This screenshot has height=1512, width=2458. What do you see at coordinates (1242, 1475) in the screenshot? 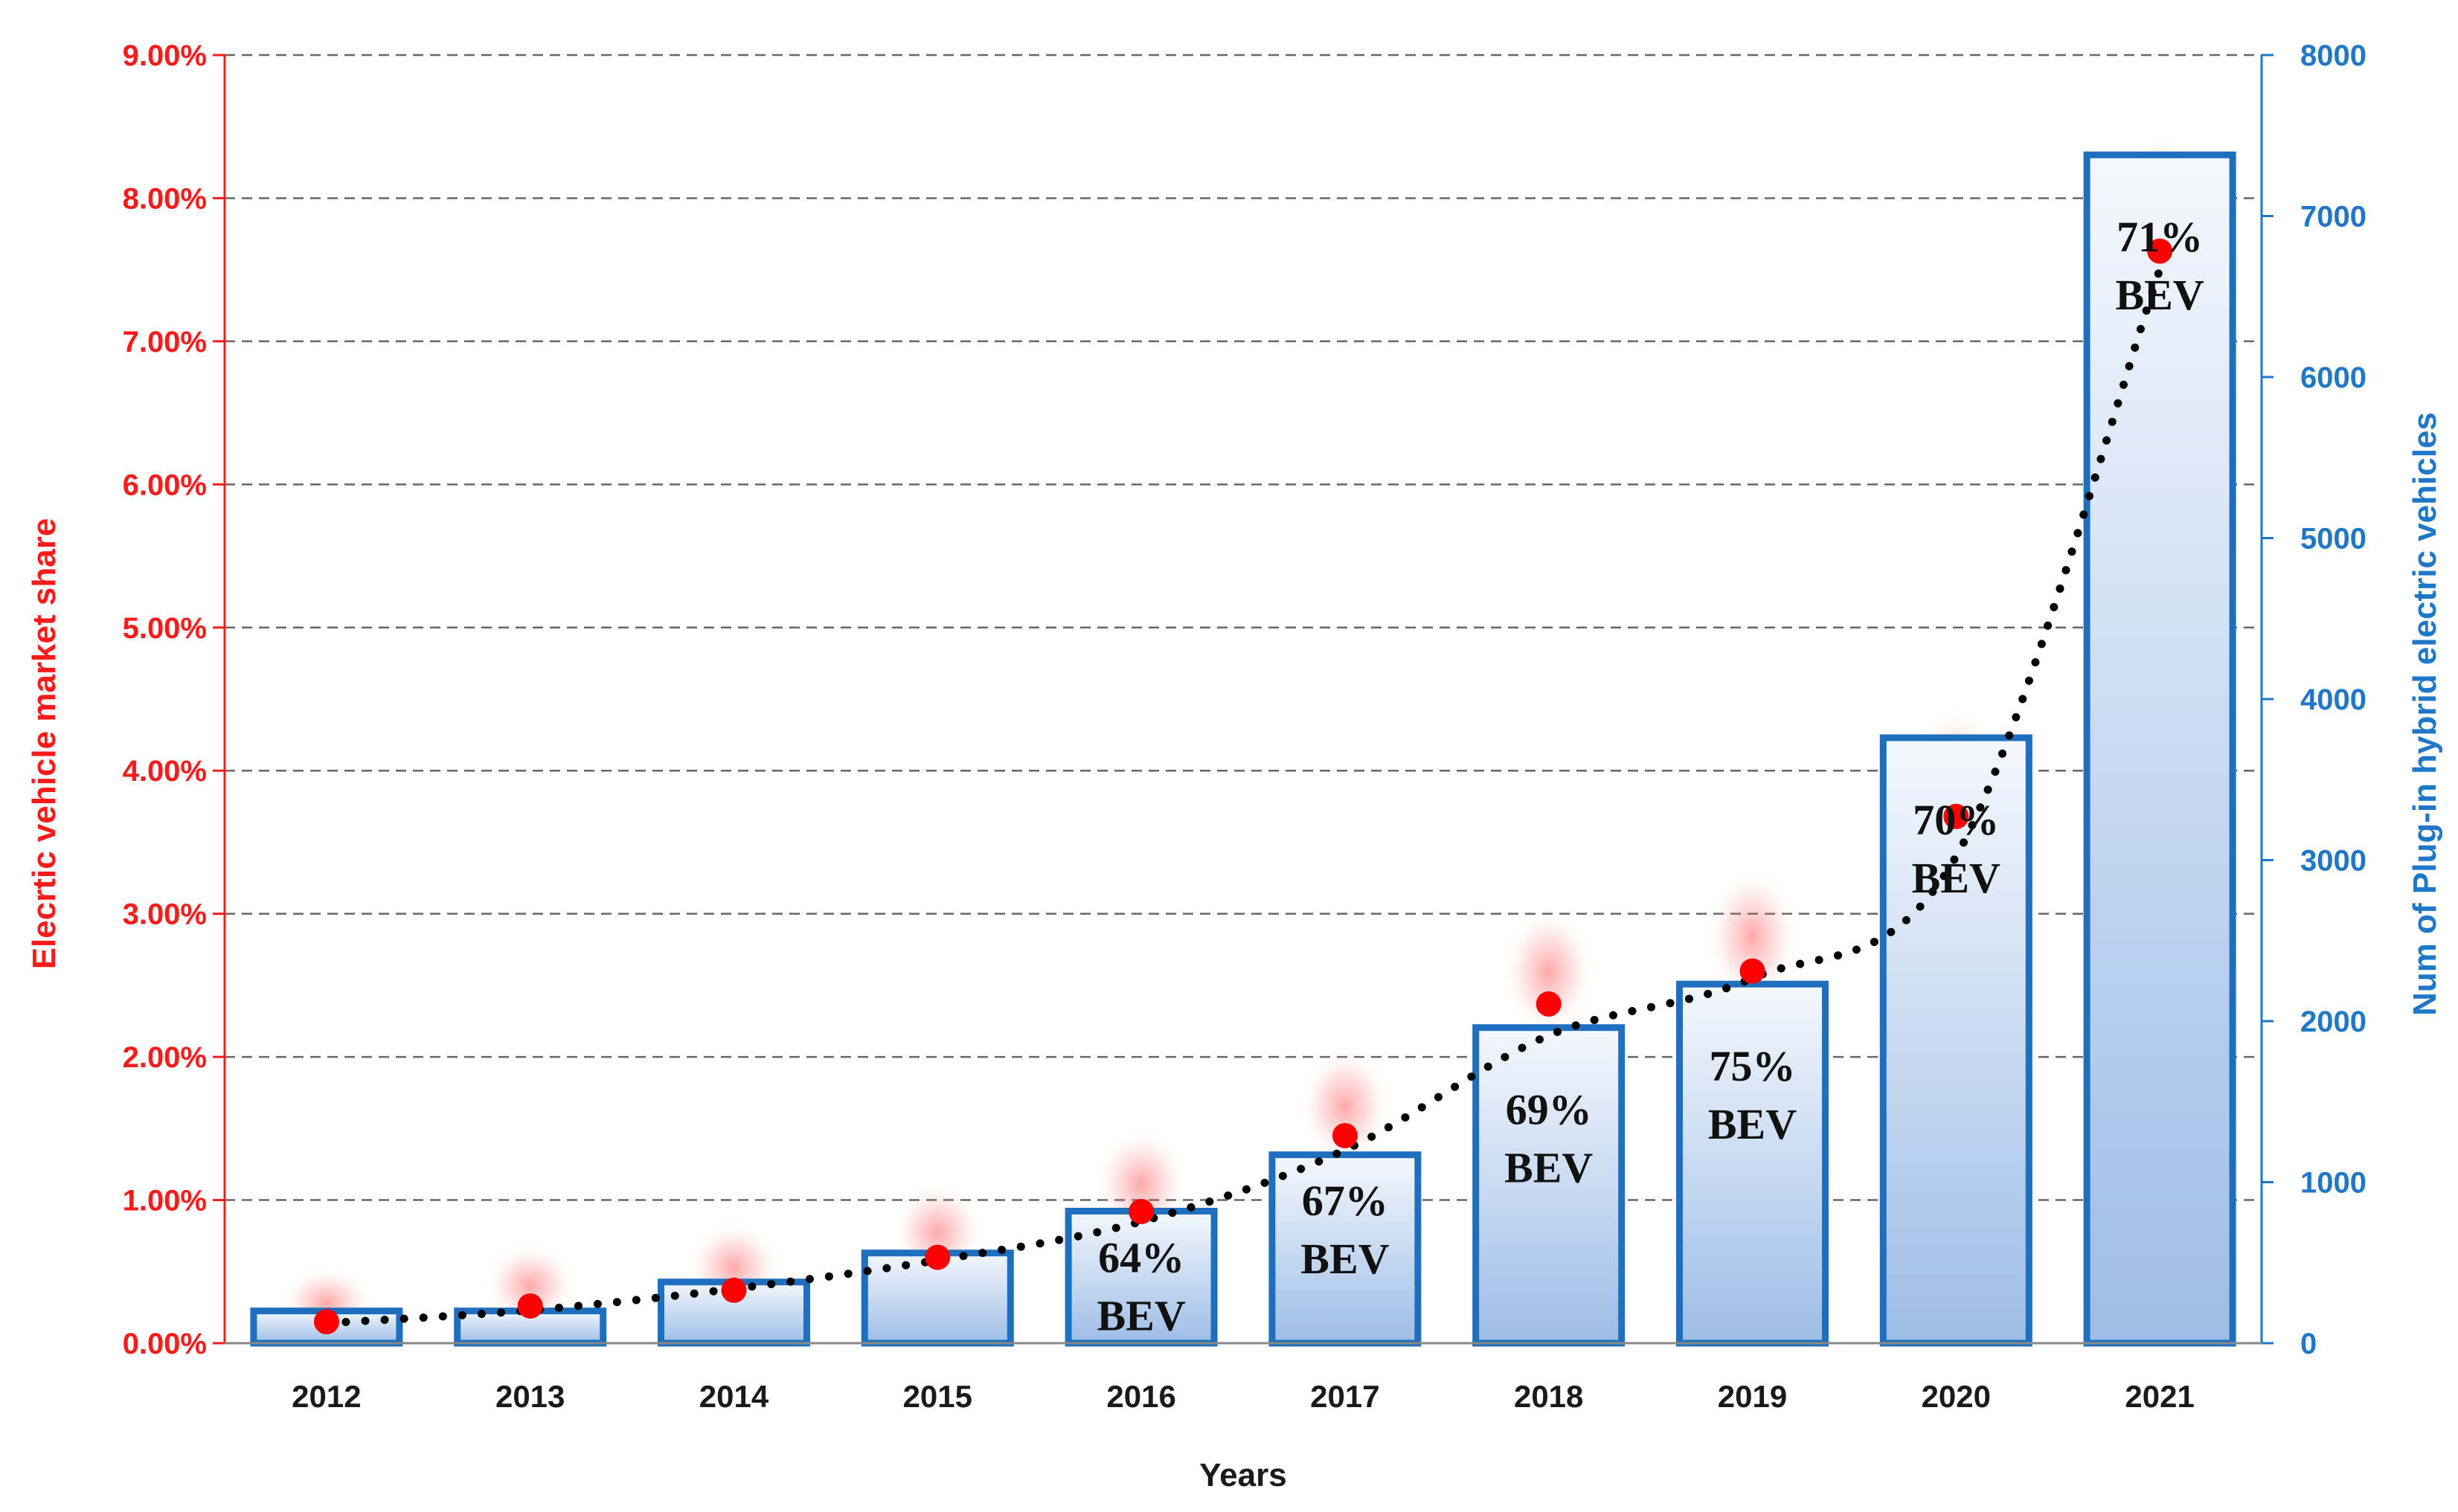
I see `x-axis-title: Years` at bounding box center [1242, 1475].